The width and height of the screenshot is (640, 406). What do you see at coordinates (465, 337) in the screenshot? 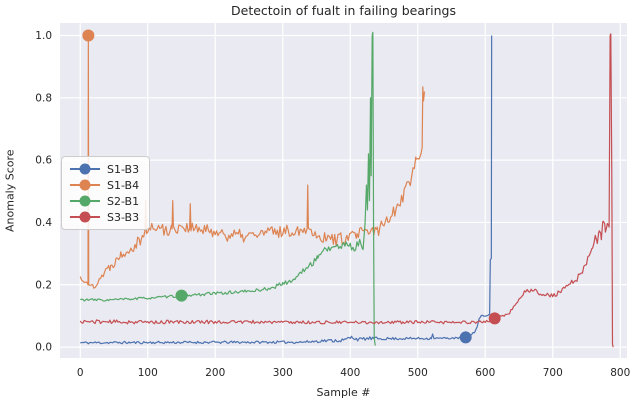
I see `series-marker-s1-b3` at bounding box center [465, 337].